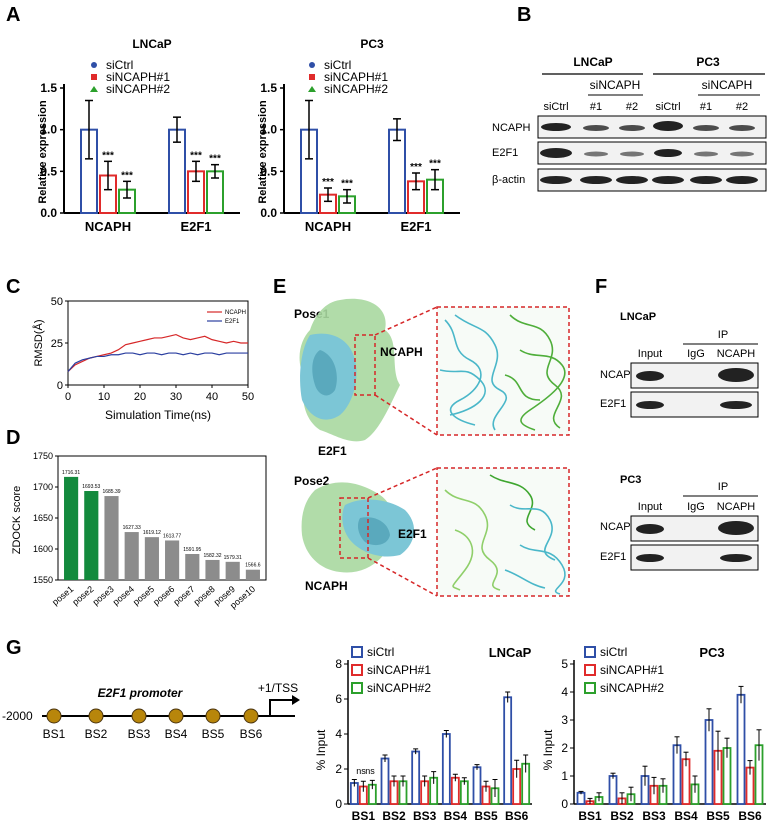 Image resolution: width=771 pixels, height=829 pixels. Describe the element at coordinates (652, 153) in the screenshot. I see `panel-b-e2f1-blot` at that location.